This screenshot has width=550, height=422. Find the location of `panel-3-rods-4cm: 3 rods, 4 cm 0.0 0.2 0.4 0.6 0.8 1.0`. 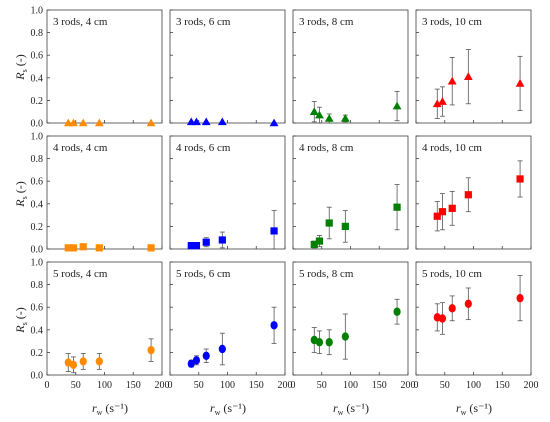

panel-3-rods-4cm: 3 rods, 4 cm 0.0 0.2 0.4 0.6 0.8 1.0 is located at coordinates (97, 68).